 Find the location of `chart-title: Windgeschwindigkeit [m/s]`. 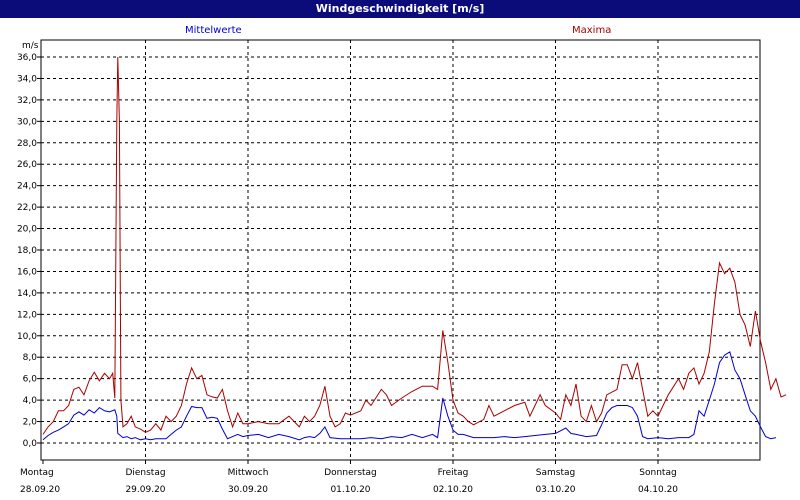

chart-title: Windgeschwindigkeit [m/s] is located at coordinates (400, 8).